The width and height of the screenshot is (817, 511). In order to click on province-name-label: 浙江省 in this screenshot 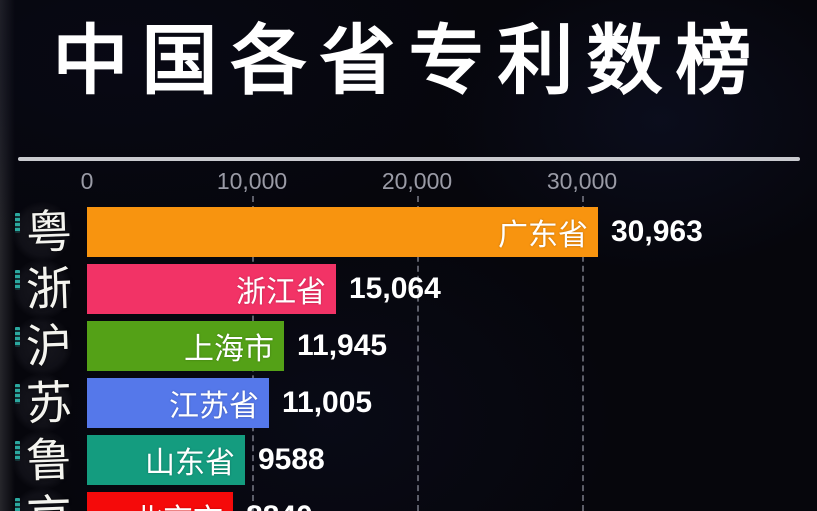, I will do `click(281, 292)`.